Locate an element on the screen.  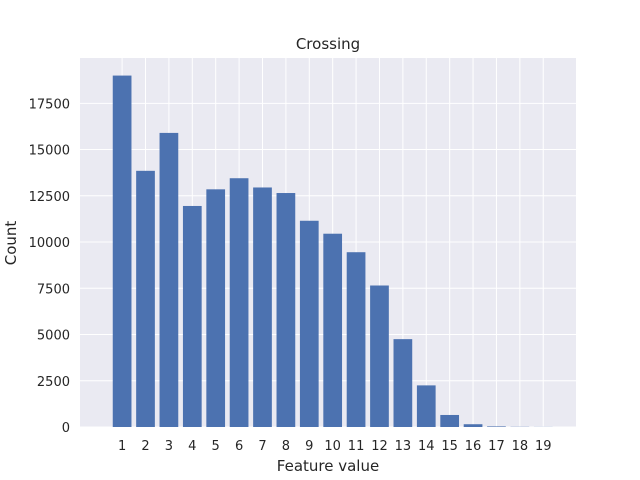
x-tick-labels: 1 2 3 4 5 6 7 8 9 10 11 12 13 14 15 16 17 18 19 is located at coordinates (335, 446).